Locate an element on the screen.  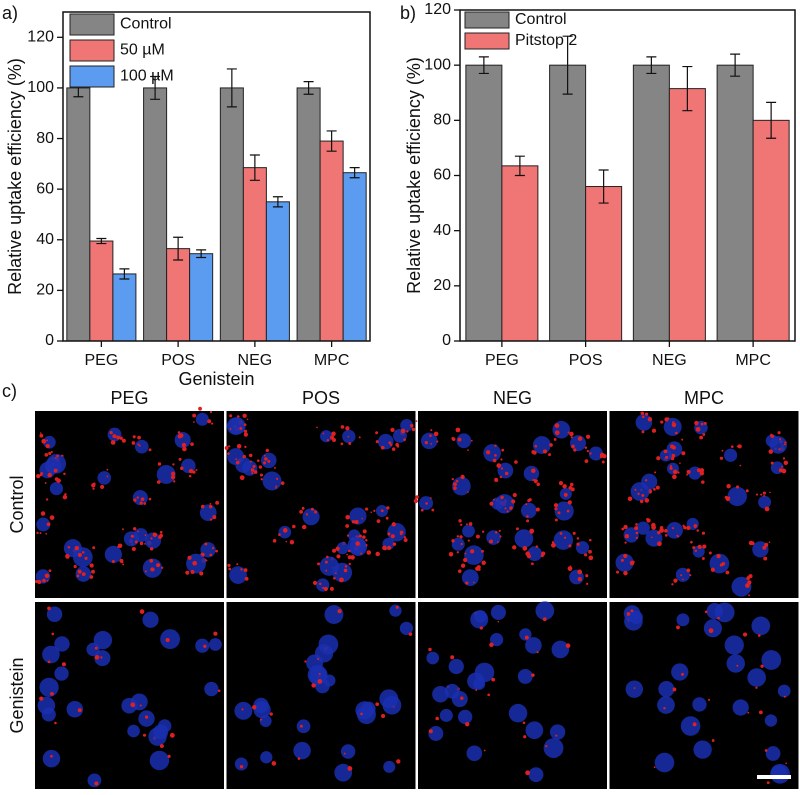
panel-label: b) is located at coordinates (408, 13).